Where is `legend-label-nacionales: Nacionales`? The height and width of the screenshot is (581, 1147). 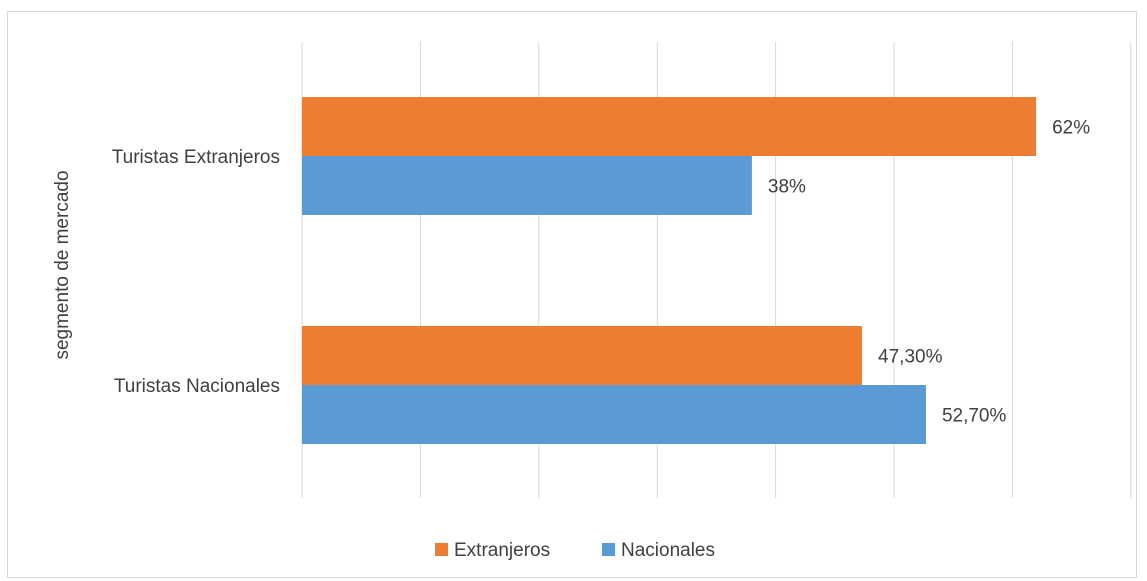 legend-label-nacionales: Nacionales is located at coordinates (668, 550).